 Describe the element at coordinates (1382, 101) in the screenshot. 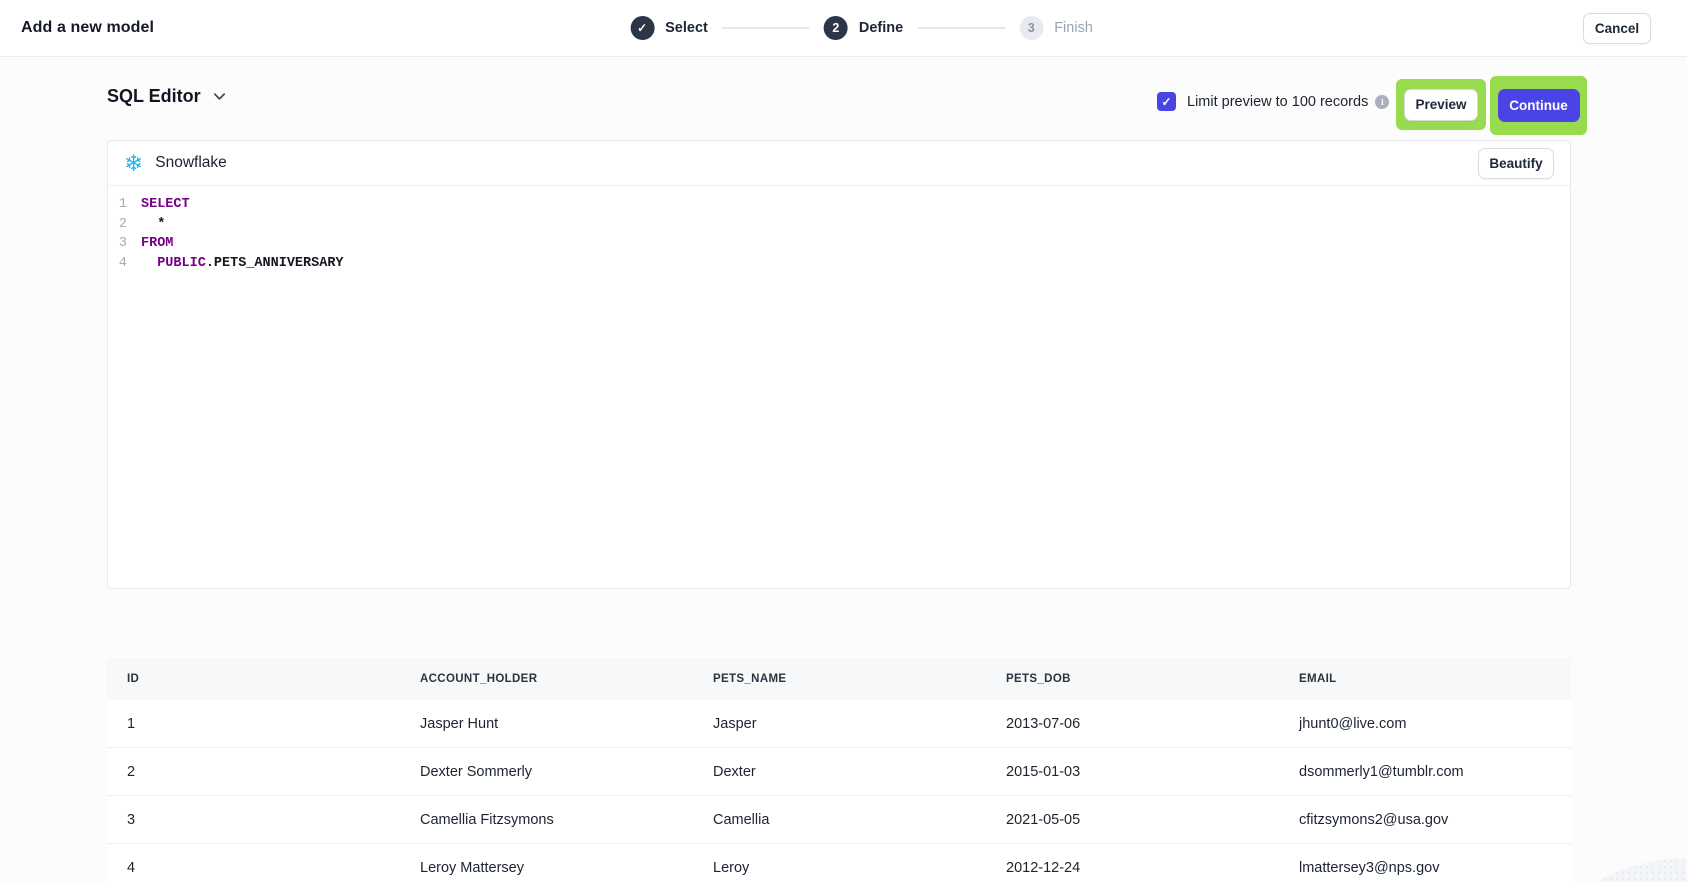

I see `info-icon: i` at that location.